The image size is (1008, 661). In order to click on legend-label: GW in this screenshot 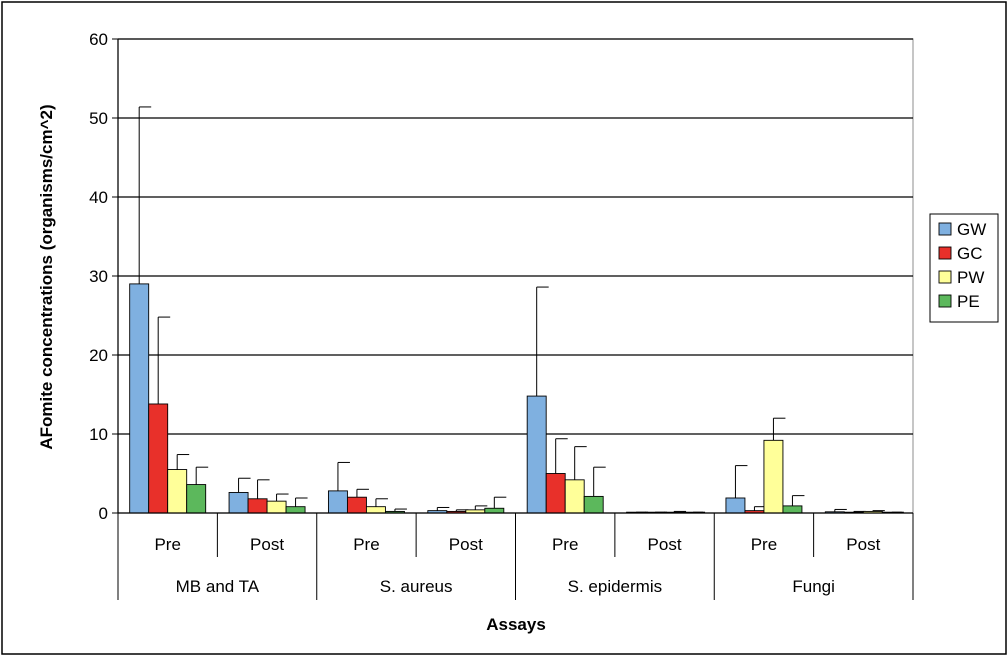, I will do `click(971, 229)`.